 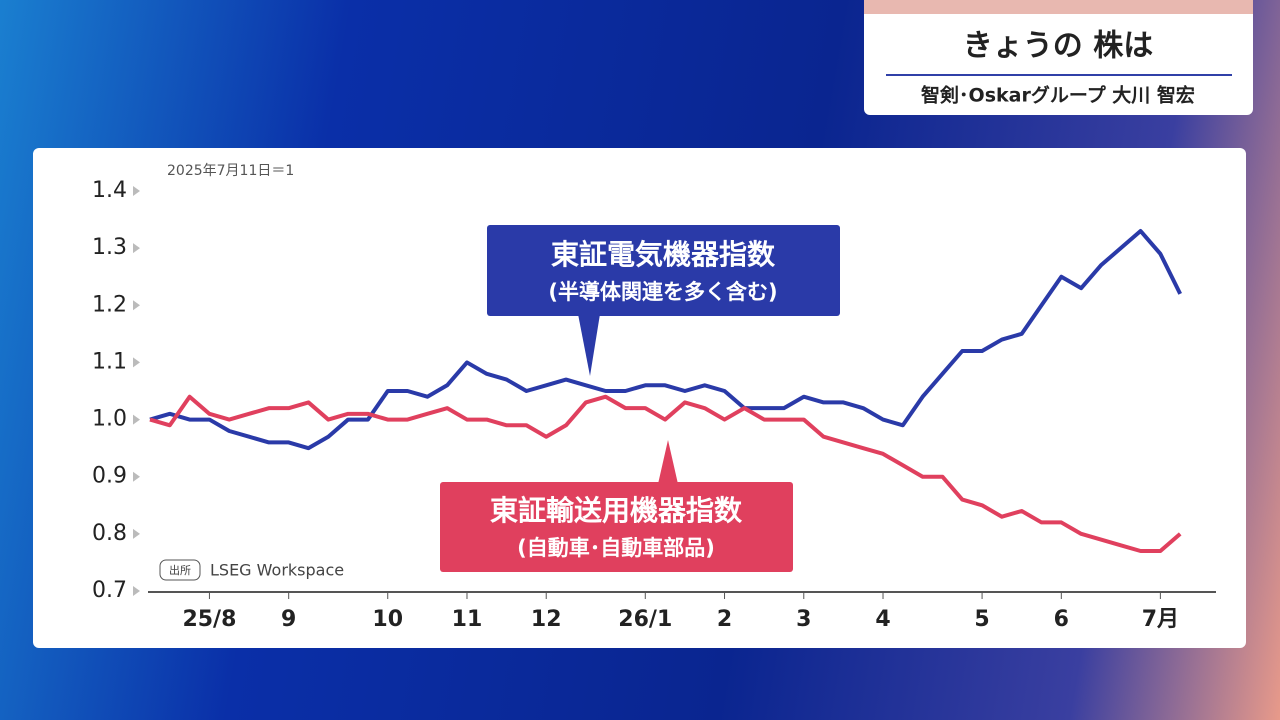 What do you see at coordinates (109, 361) in the screenshot?
I see `y-tick-label: 1.1` at bounding box center [109, 361].